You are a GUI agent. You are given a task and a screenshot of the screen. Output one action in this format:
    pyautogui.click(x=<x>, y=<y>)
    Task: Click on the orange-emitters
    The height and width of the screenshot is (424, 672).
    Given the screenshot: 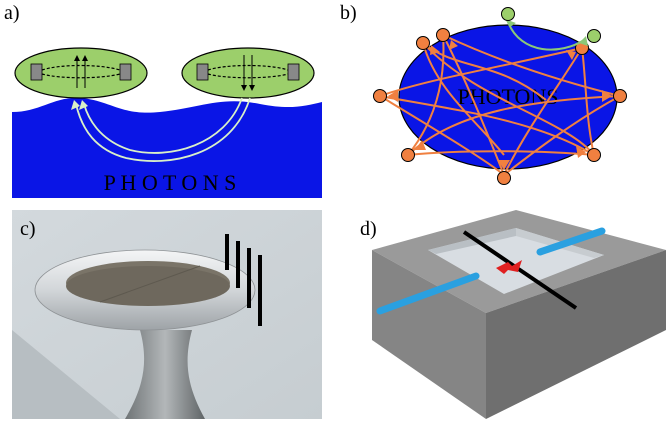 What is the action you would take?
    pyautogui.click(x=500, y=106)
    